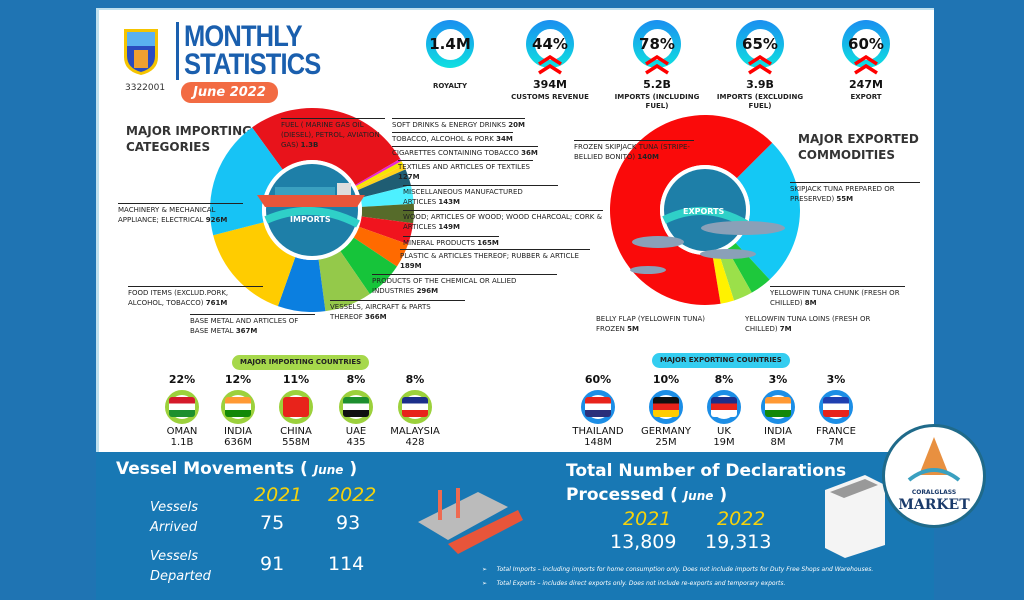 The width and height of the screenshot is (1024, 600). Describe the element at coordinates (855, 516) in the screenshot. I see `printer-icon` at that location.